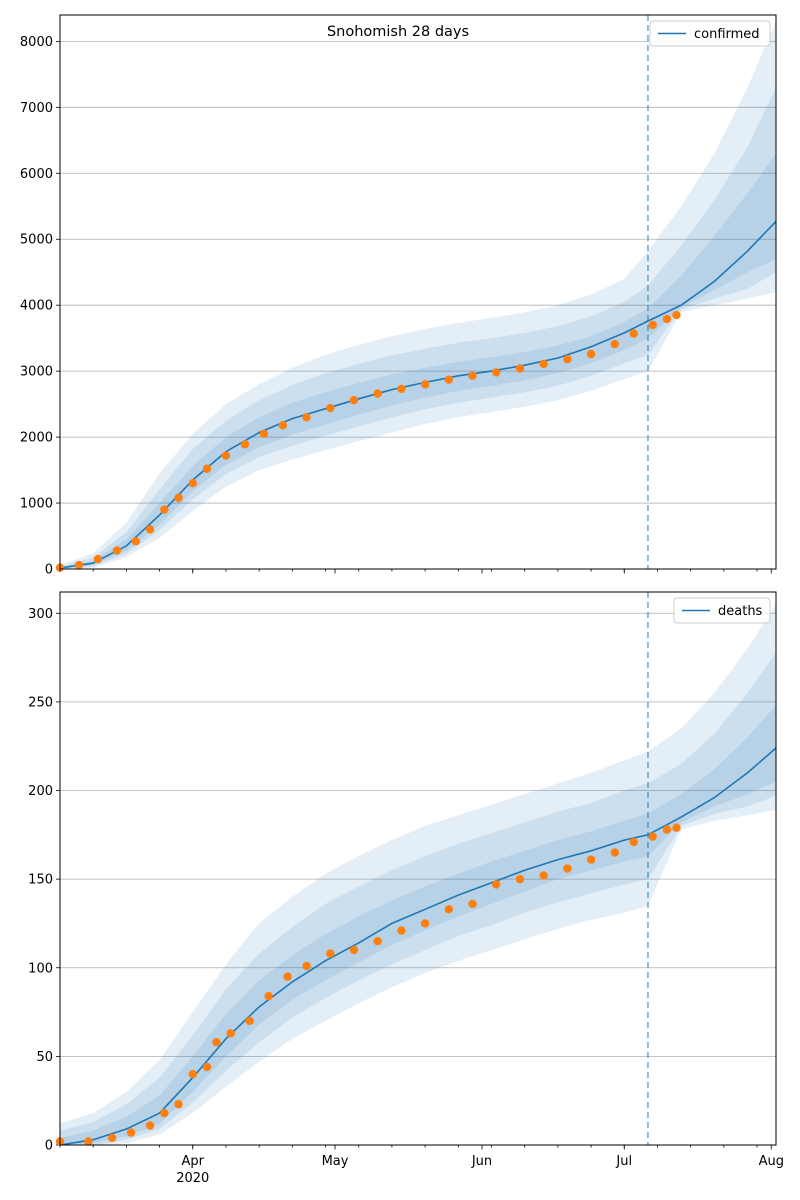 The height and width of the screenshot is (1200, 800). Describe the element at coordinates (40, 702) in the screenshot. I see `y-tick-label: 250` at that location.